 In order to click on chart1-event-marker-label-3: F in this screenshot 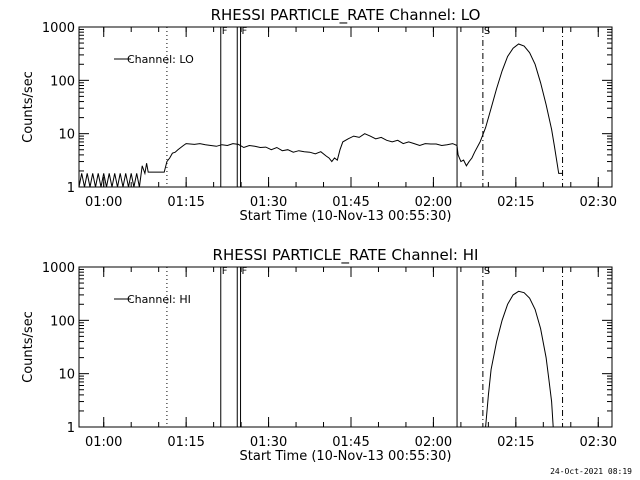, I will do `click(245, 271)`.